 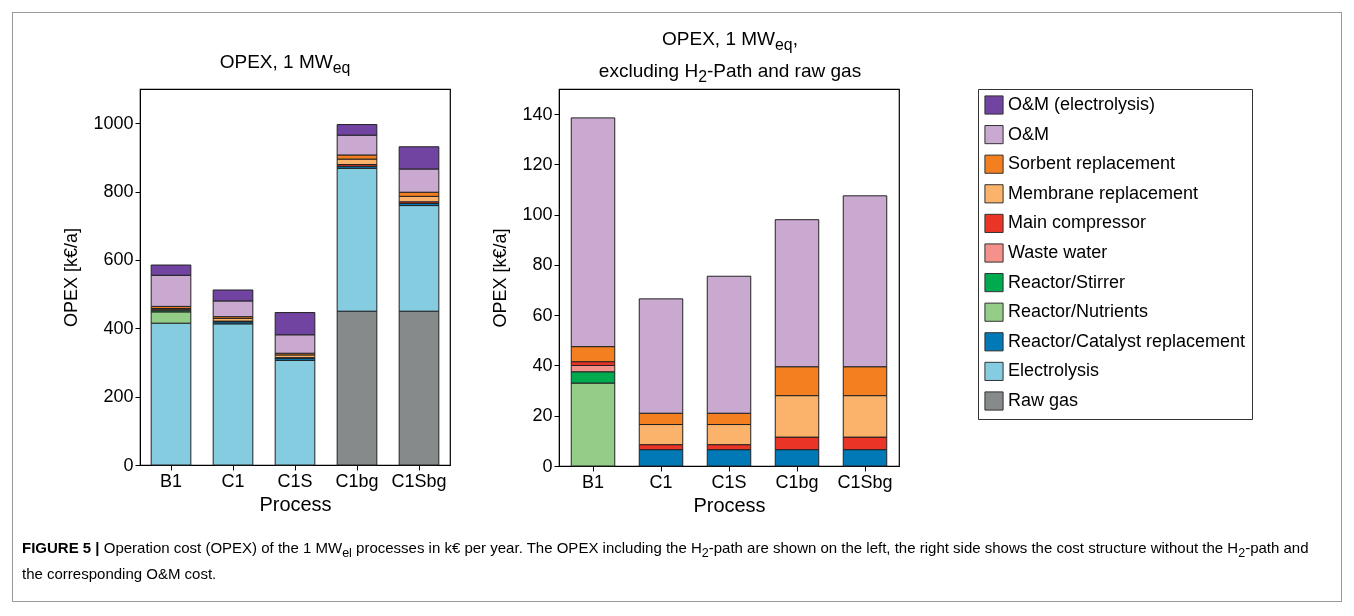 I want to click on legend-label: Main compressor, so click(x=1077, y=222).